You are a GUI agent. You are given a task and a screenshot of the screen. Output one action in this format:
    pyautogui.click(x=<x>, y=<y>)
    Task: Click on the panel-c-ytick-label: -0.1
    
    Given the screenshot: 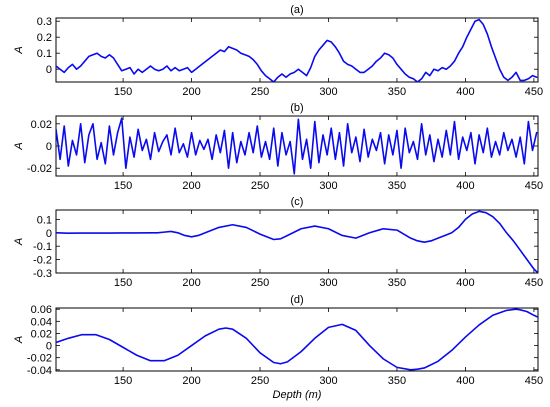 What is the action you would take?
    pyautogui.click(x=42, y=247)
    